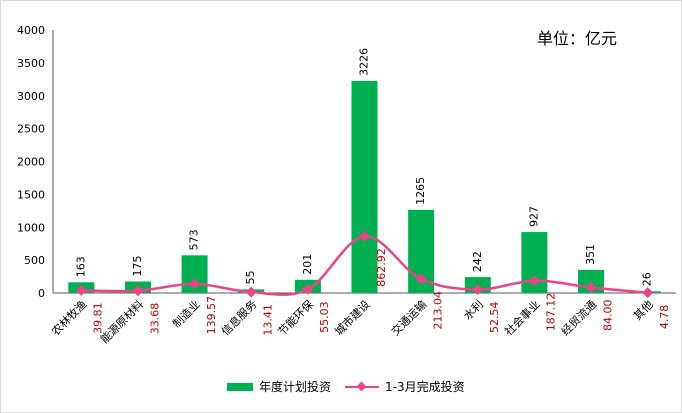 This screenshot has height=413, width=682. Describe the element at coordinates (522, 317) in the screenshot. I see `x-tick-label-8: 社会事业` at that location.